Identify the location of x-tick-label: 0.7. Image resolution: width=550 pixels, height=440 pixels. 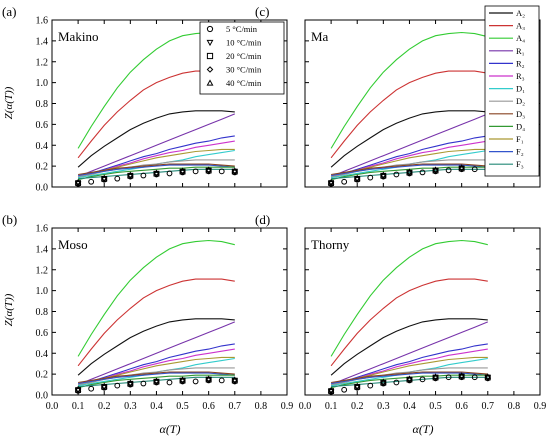
(235, 406).